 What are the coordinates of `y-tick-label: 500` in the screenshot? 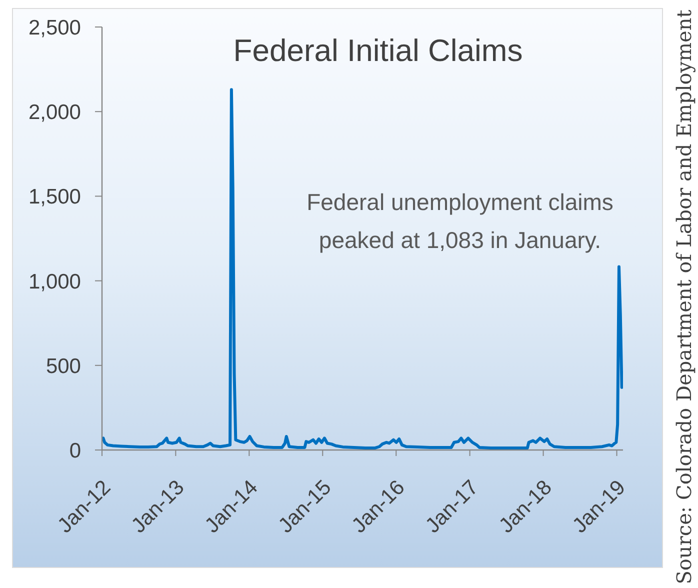 It's located at (63, 366).